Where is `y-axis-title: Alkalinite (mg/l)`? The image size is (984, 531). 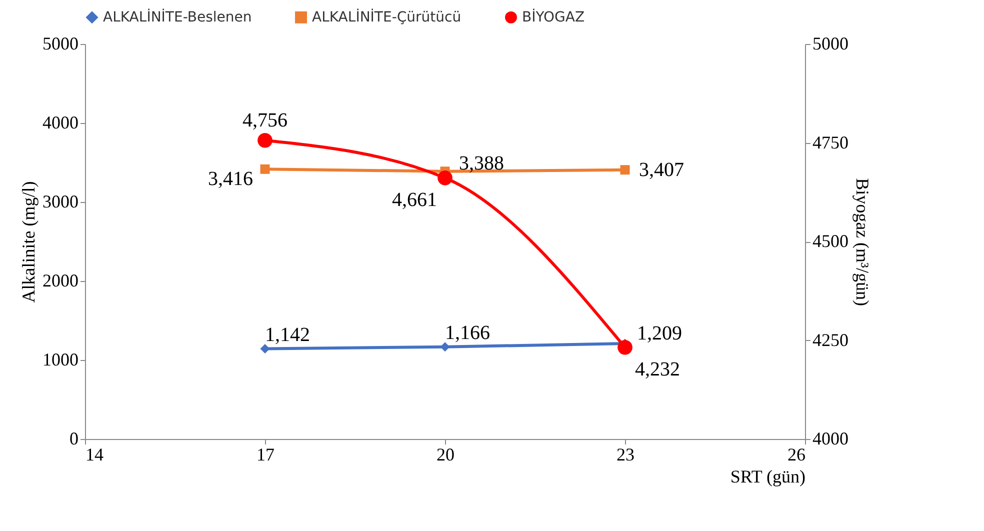
y-axis-title: Alkalinite (mg/l) is located at coordinates (28, 242).